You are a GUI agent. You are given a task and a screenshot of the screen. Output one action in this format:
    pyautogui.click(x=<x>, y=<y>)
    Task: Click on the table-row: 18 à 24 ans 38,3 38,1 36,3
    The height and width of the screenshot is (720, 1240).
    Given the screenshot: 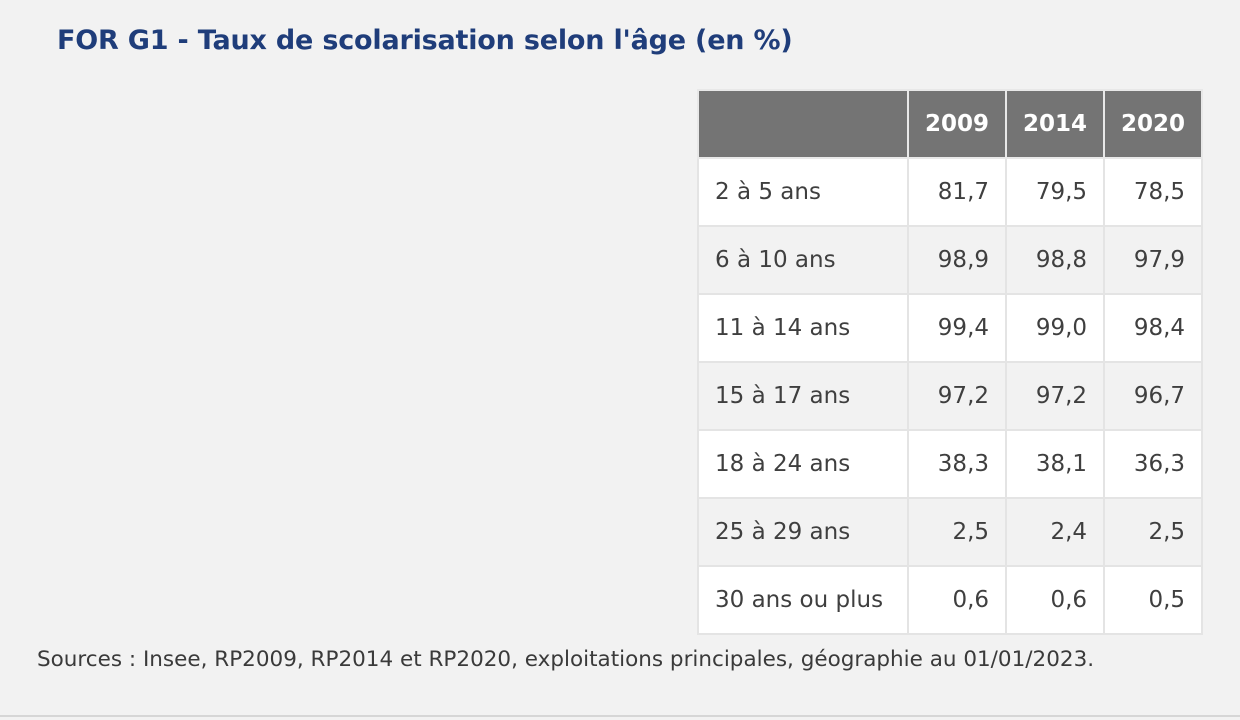 What is the action you would take?
    pyautogui.click(x=950, y=464)
    